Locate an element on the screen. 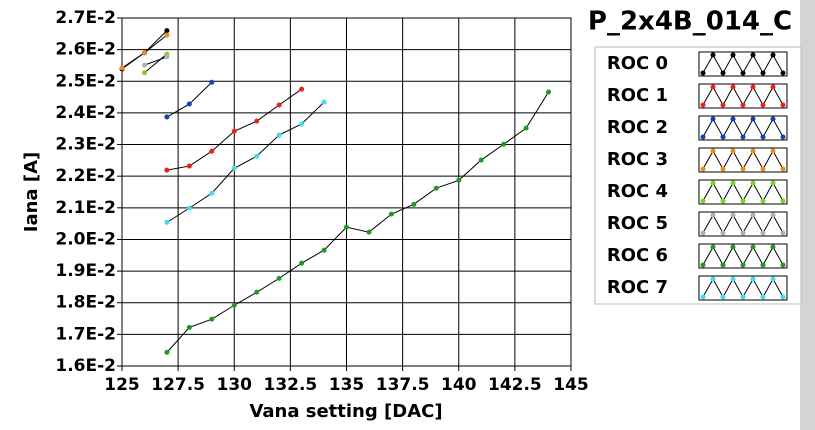 Image resolution: width=815 pixels, height=430 pixels. x-tick-label: 135 is located at coordinates (347, 385).